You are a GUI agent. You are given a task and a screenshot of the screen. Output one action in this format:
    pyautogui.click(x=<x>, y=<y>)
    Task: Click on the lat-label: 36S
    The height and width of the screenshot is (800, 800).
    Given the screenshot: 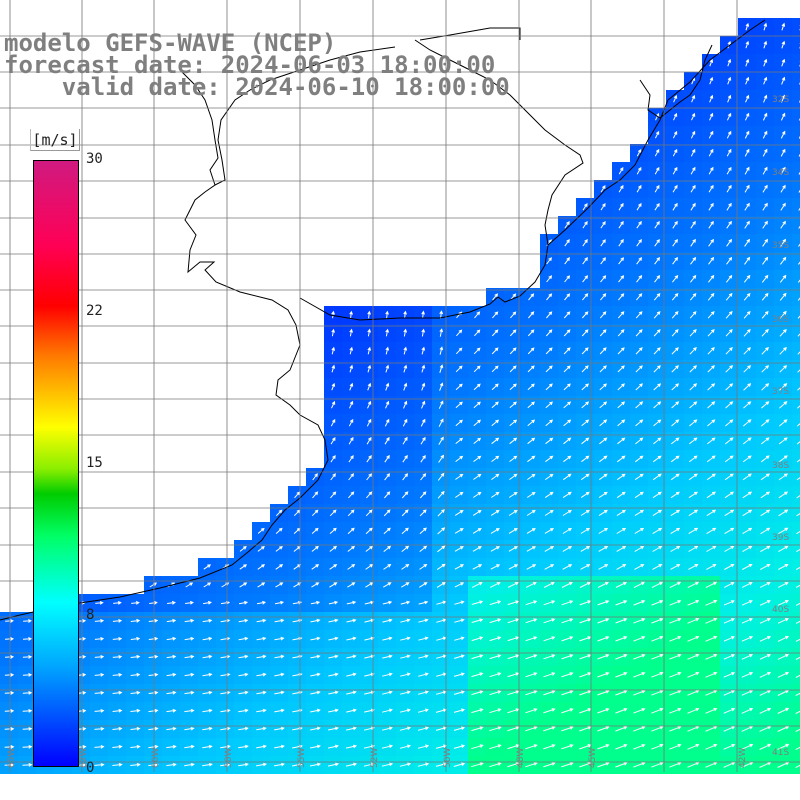 What is the action you would take?
    pyautogui.click(x=780, y=320)
    